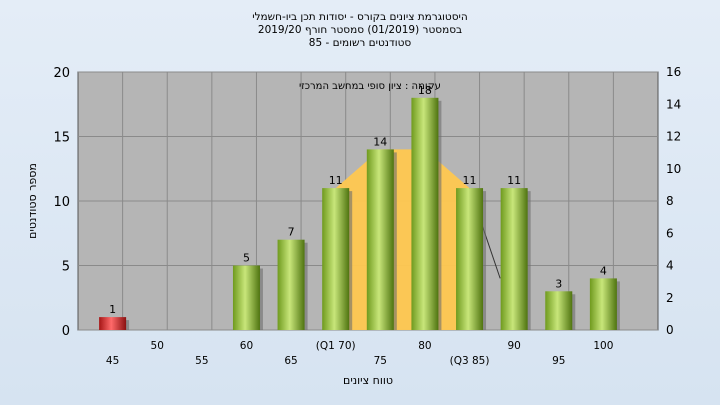 Image resolution: width=720 pixels, height=405 pixels. Describe the element at coordinates (61, 73) in the screenshot. I see `y-tick-label: 20` at that location.